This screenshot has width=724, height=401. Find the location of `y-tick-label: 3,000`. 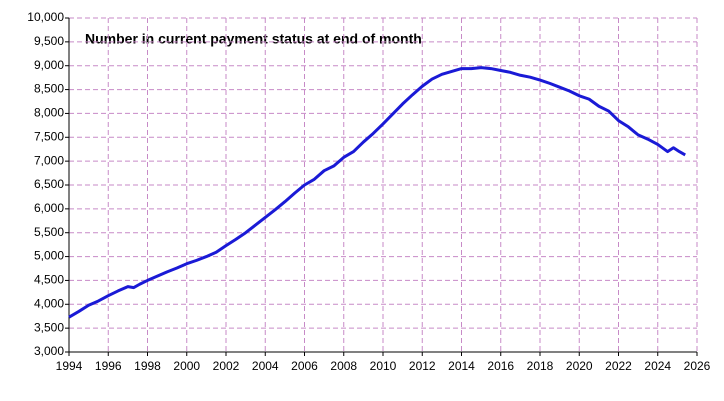

y-tick-label: 3,000 is located at coordinates (49, 351).